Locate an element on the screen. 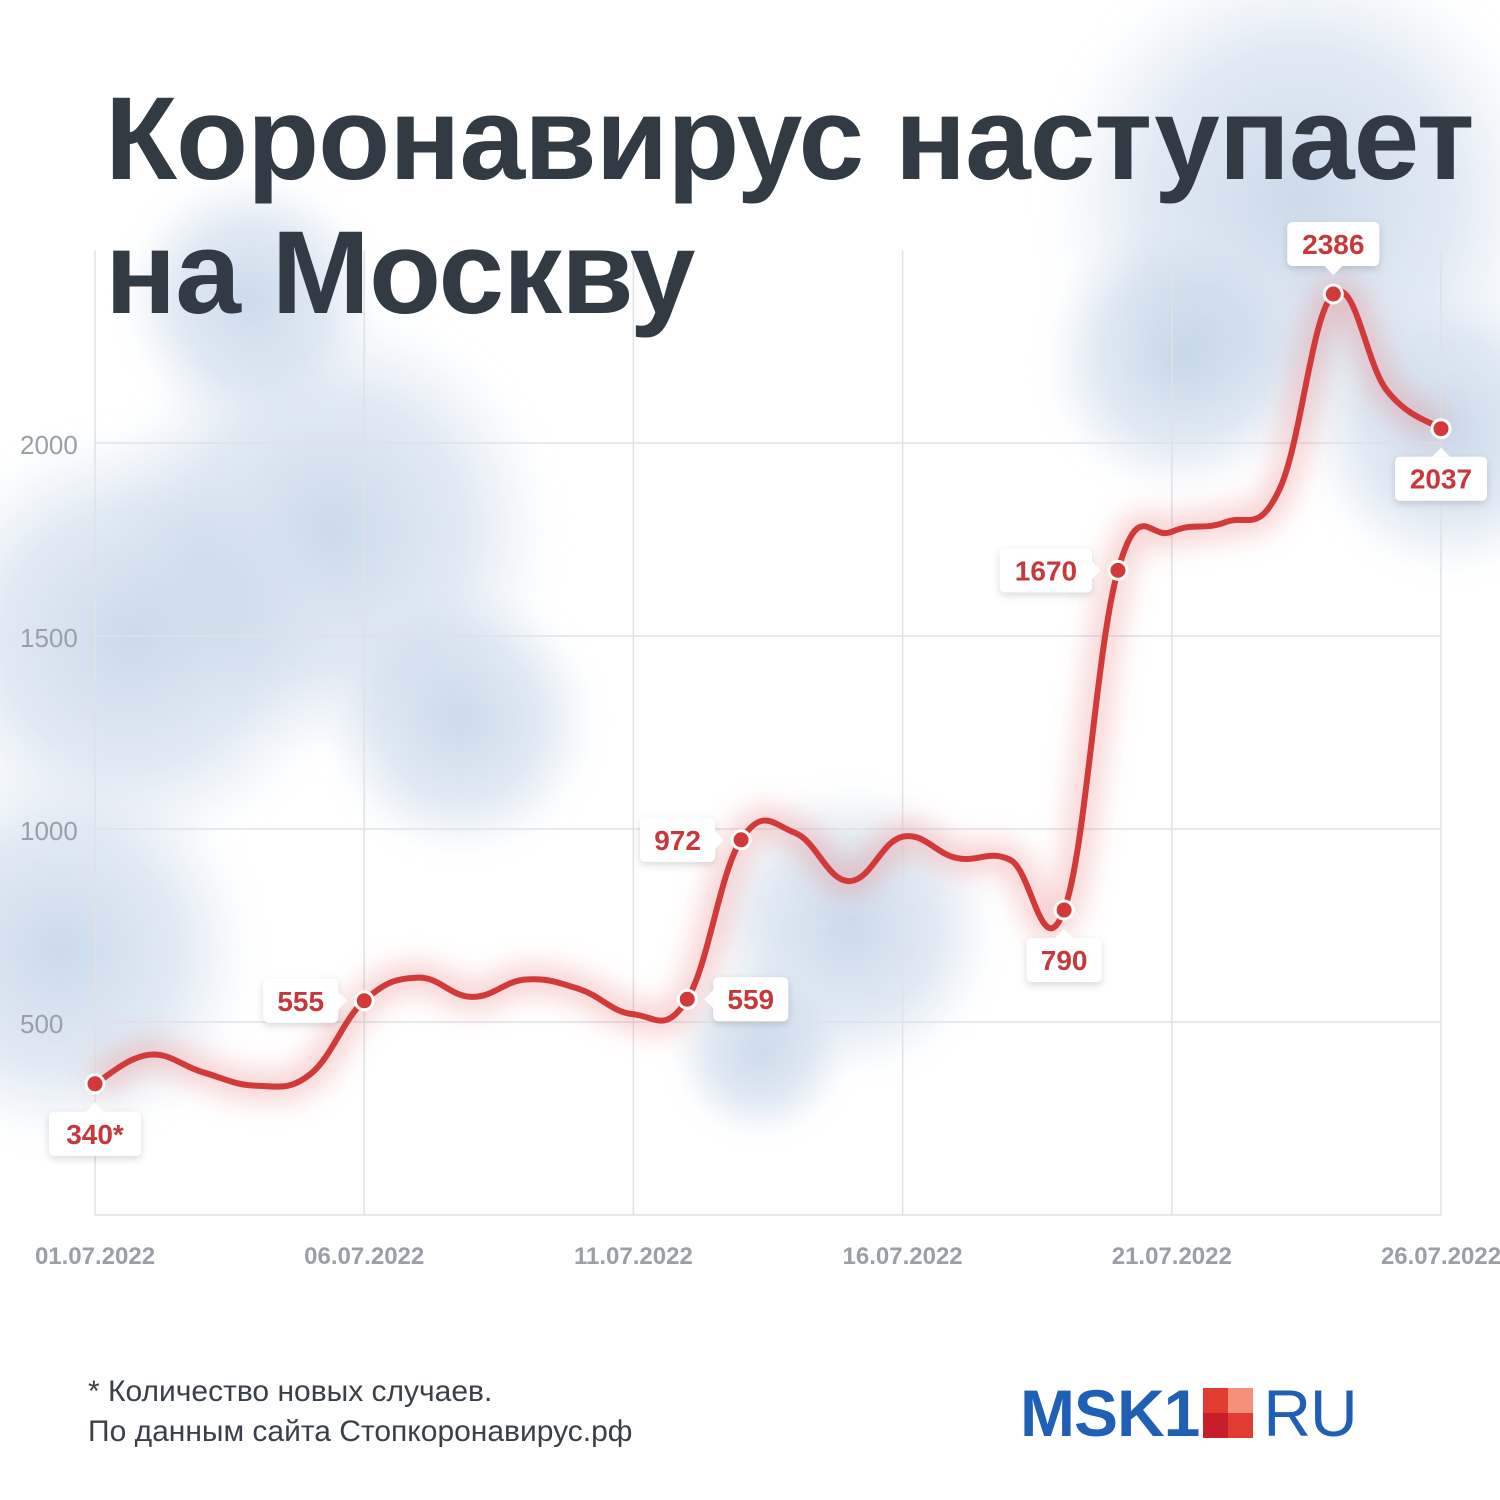  data-label: 972 is located at coordinates (682, 839).